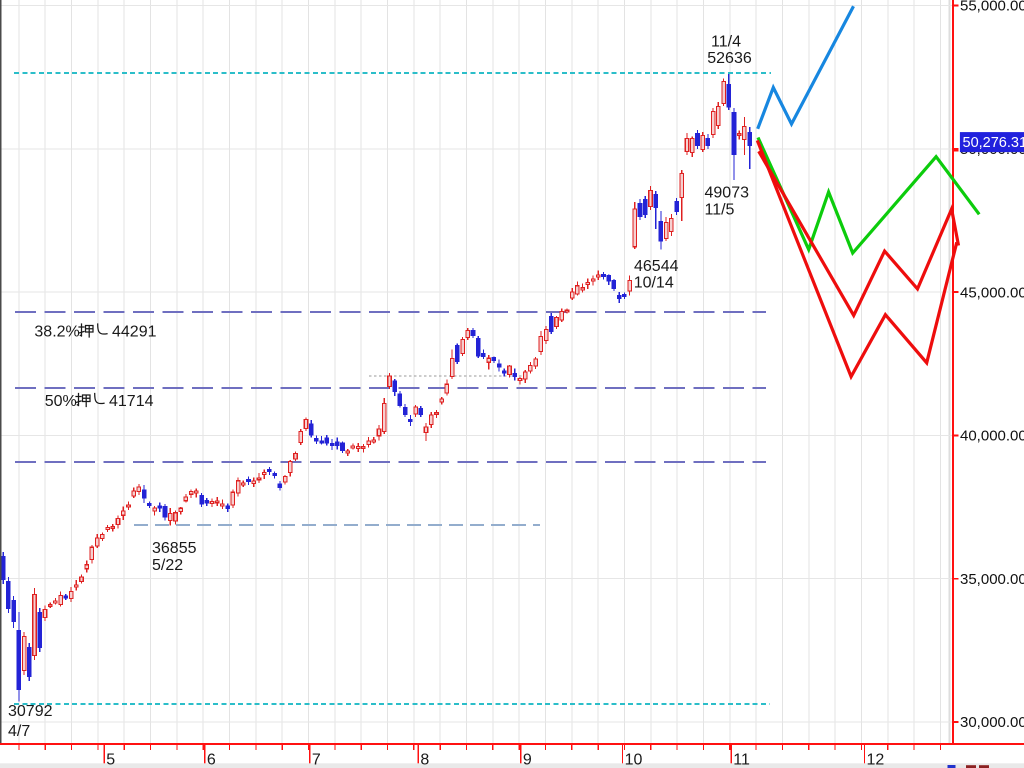 The height and width of the screenshot is (768, 1024). Describe the element at coordinates (993, 143) in the screenshot. I see `svg-text: 50,276.31` at that location.